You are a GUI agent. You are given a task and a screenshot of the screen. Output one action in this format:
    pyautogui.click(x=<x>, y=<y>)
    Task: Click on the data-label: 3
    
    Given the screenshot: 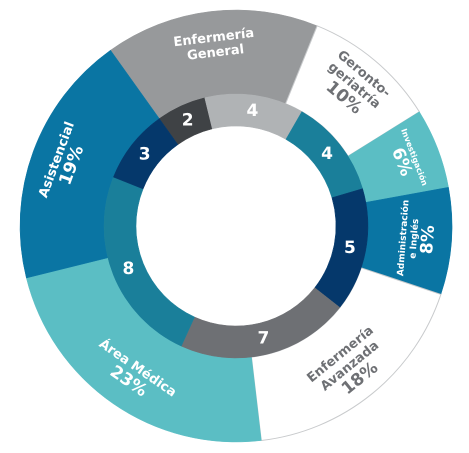 What is the action you would take?
    pyautogui.click(x=144, y=154)
    